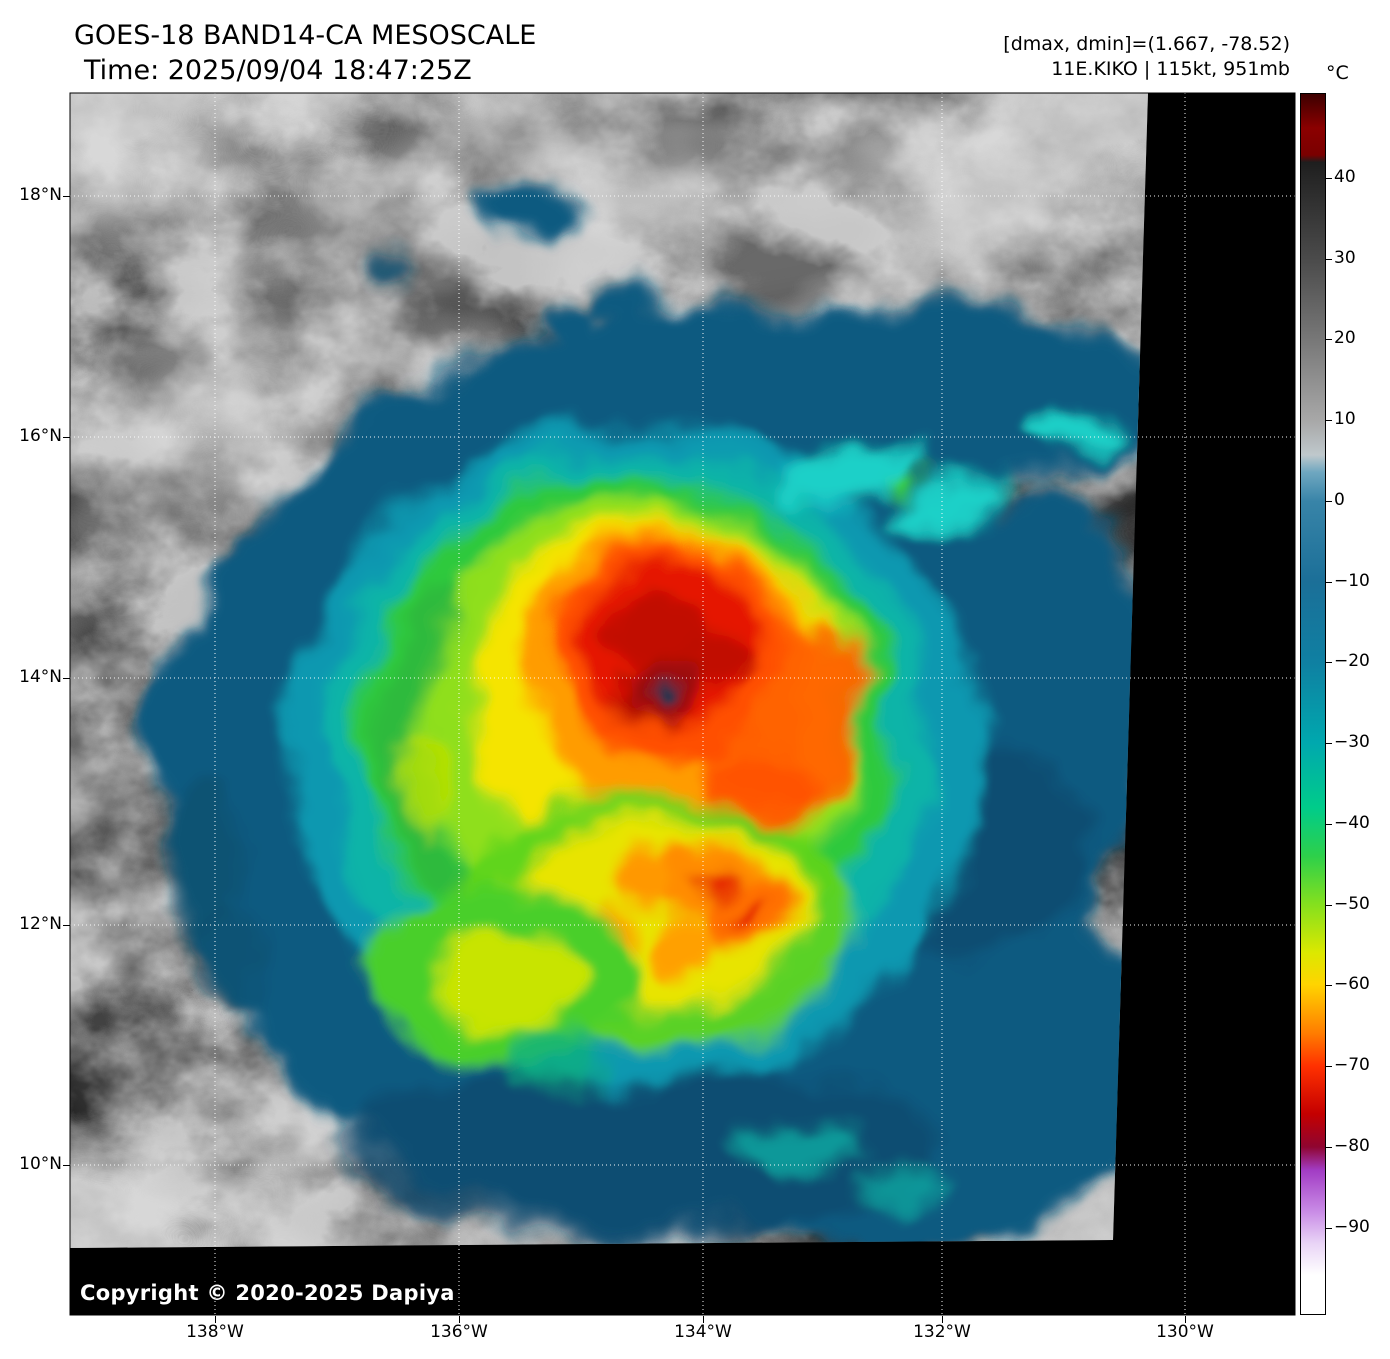 The width and height of the screenshot is (1390, 1359). What do you see at coordinates (40, 436) in the screenshot?
I see `lat-tick-label: 16°N` at bounding box center [40, 436].